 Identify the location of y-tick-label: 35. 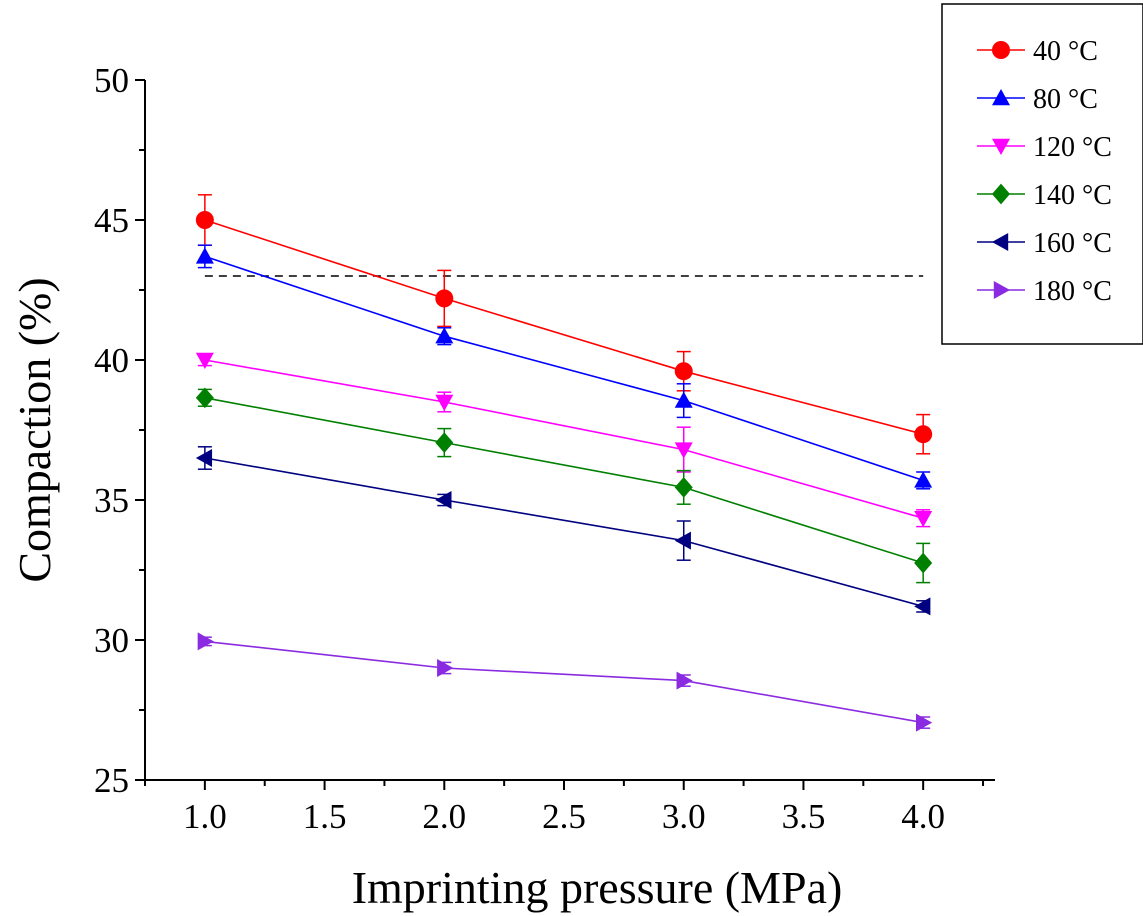
(111, 500).